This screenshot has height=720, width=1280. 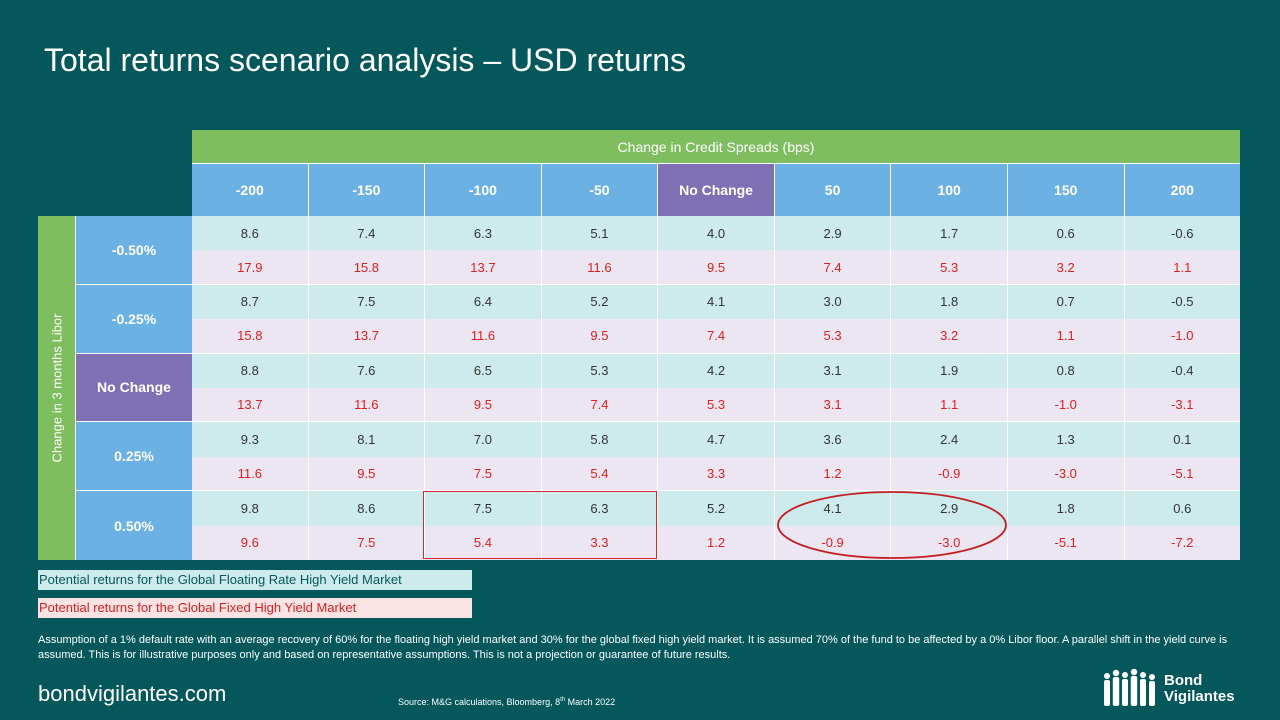 I want to click on table-row-floating: 8.8 7.6 6.5 5.3 4.2 3.1 1.9 0.8 -0.4, so click(x=716, y=370).